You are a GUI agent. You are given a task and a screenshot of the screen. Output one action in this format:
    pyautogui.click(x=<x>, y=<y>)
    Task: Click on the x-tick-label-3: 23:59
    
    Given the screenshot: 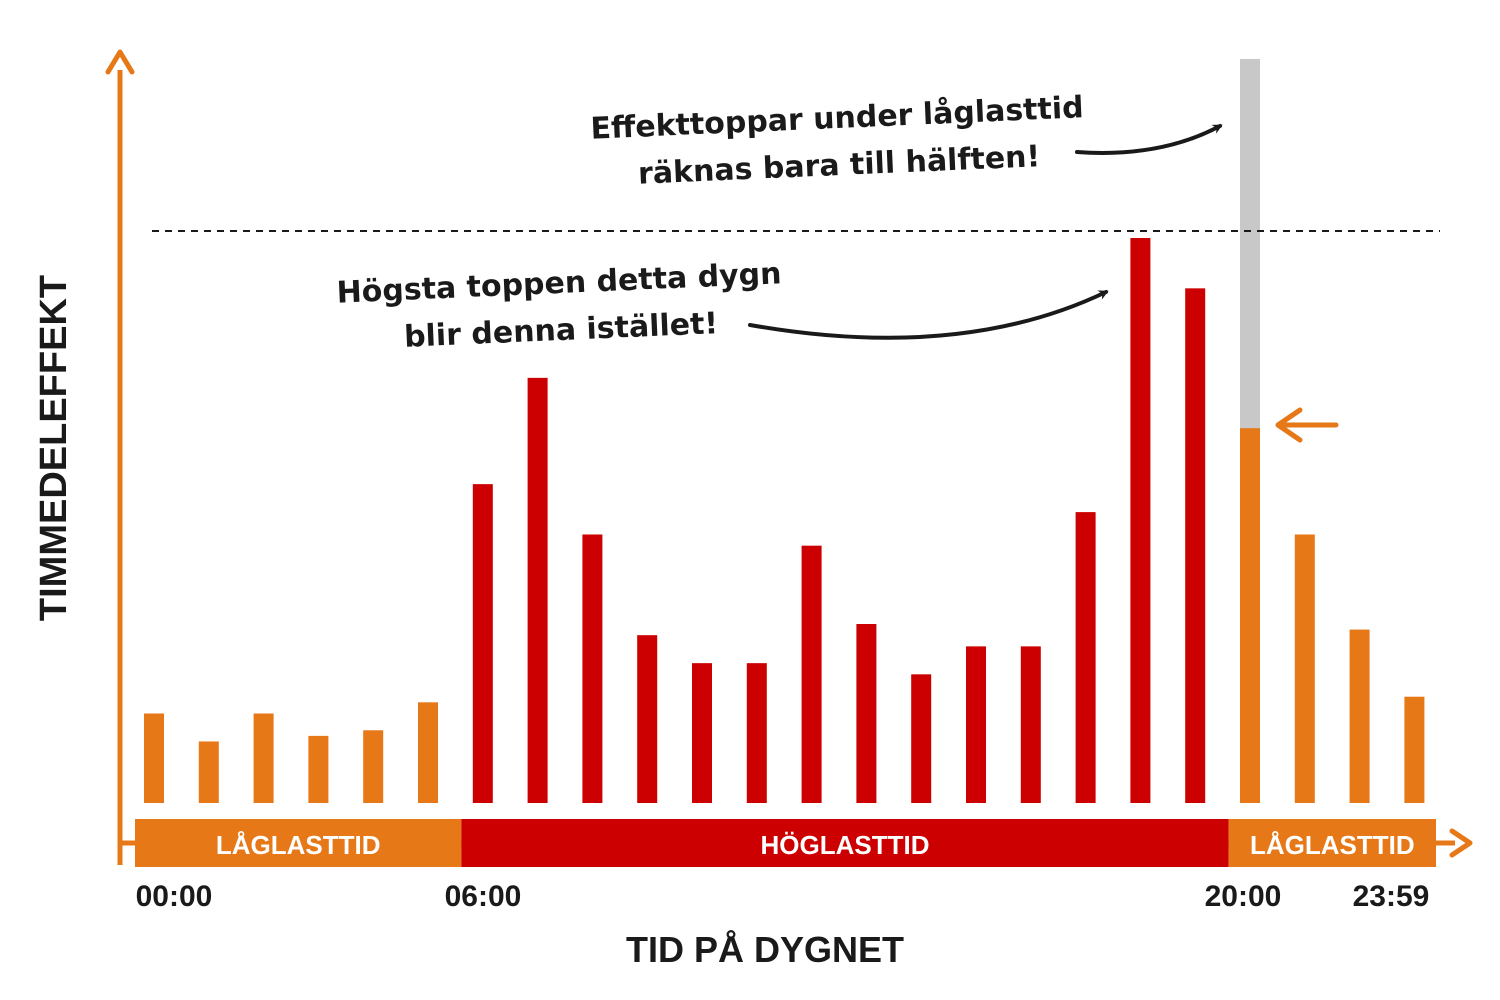 What is the action you would take?
    pyautogui.click(x=1391, y=896)
    